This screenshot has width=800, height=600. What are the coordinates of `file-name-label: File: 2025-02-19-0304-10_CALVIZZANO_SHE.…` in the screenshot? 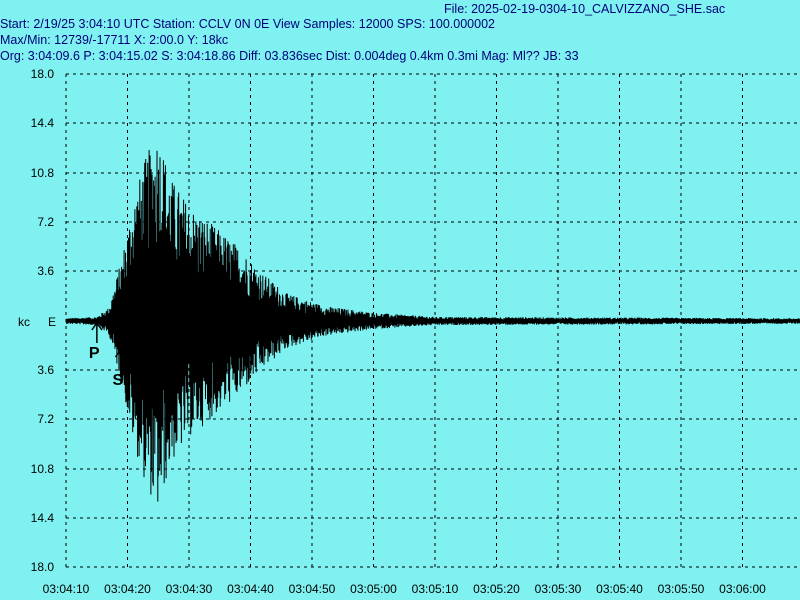 It's located at (585, 9).